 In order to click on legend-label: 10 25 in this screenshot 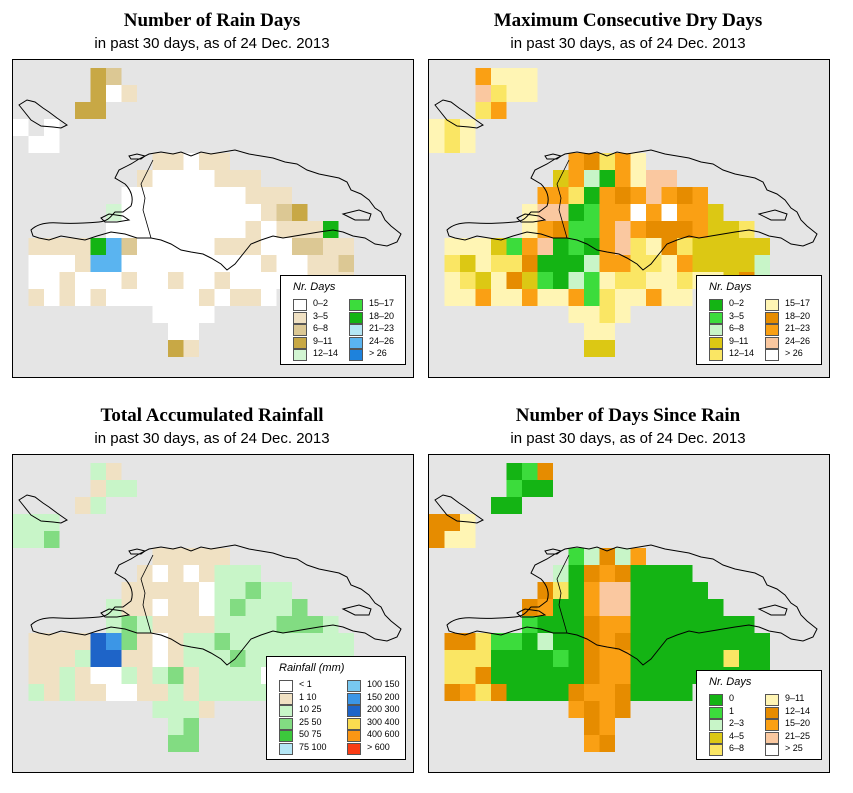, I will do `click(310, 709)`.